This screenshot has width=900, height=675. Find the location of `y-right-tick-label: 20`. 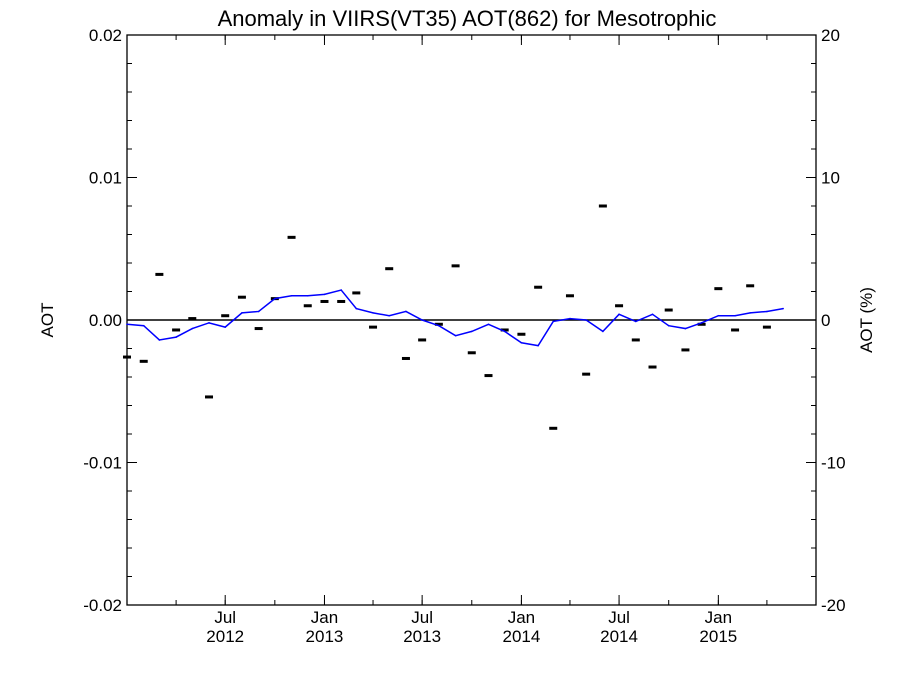

y-right-tick-label: 20 is located at coordinates (830, 35).